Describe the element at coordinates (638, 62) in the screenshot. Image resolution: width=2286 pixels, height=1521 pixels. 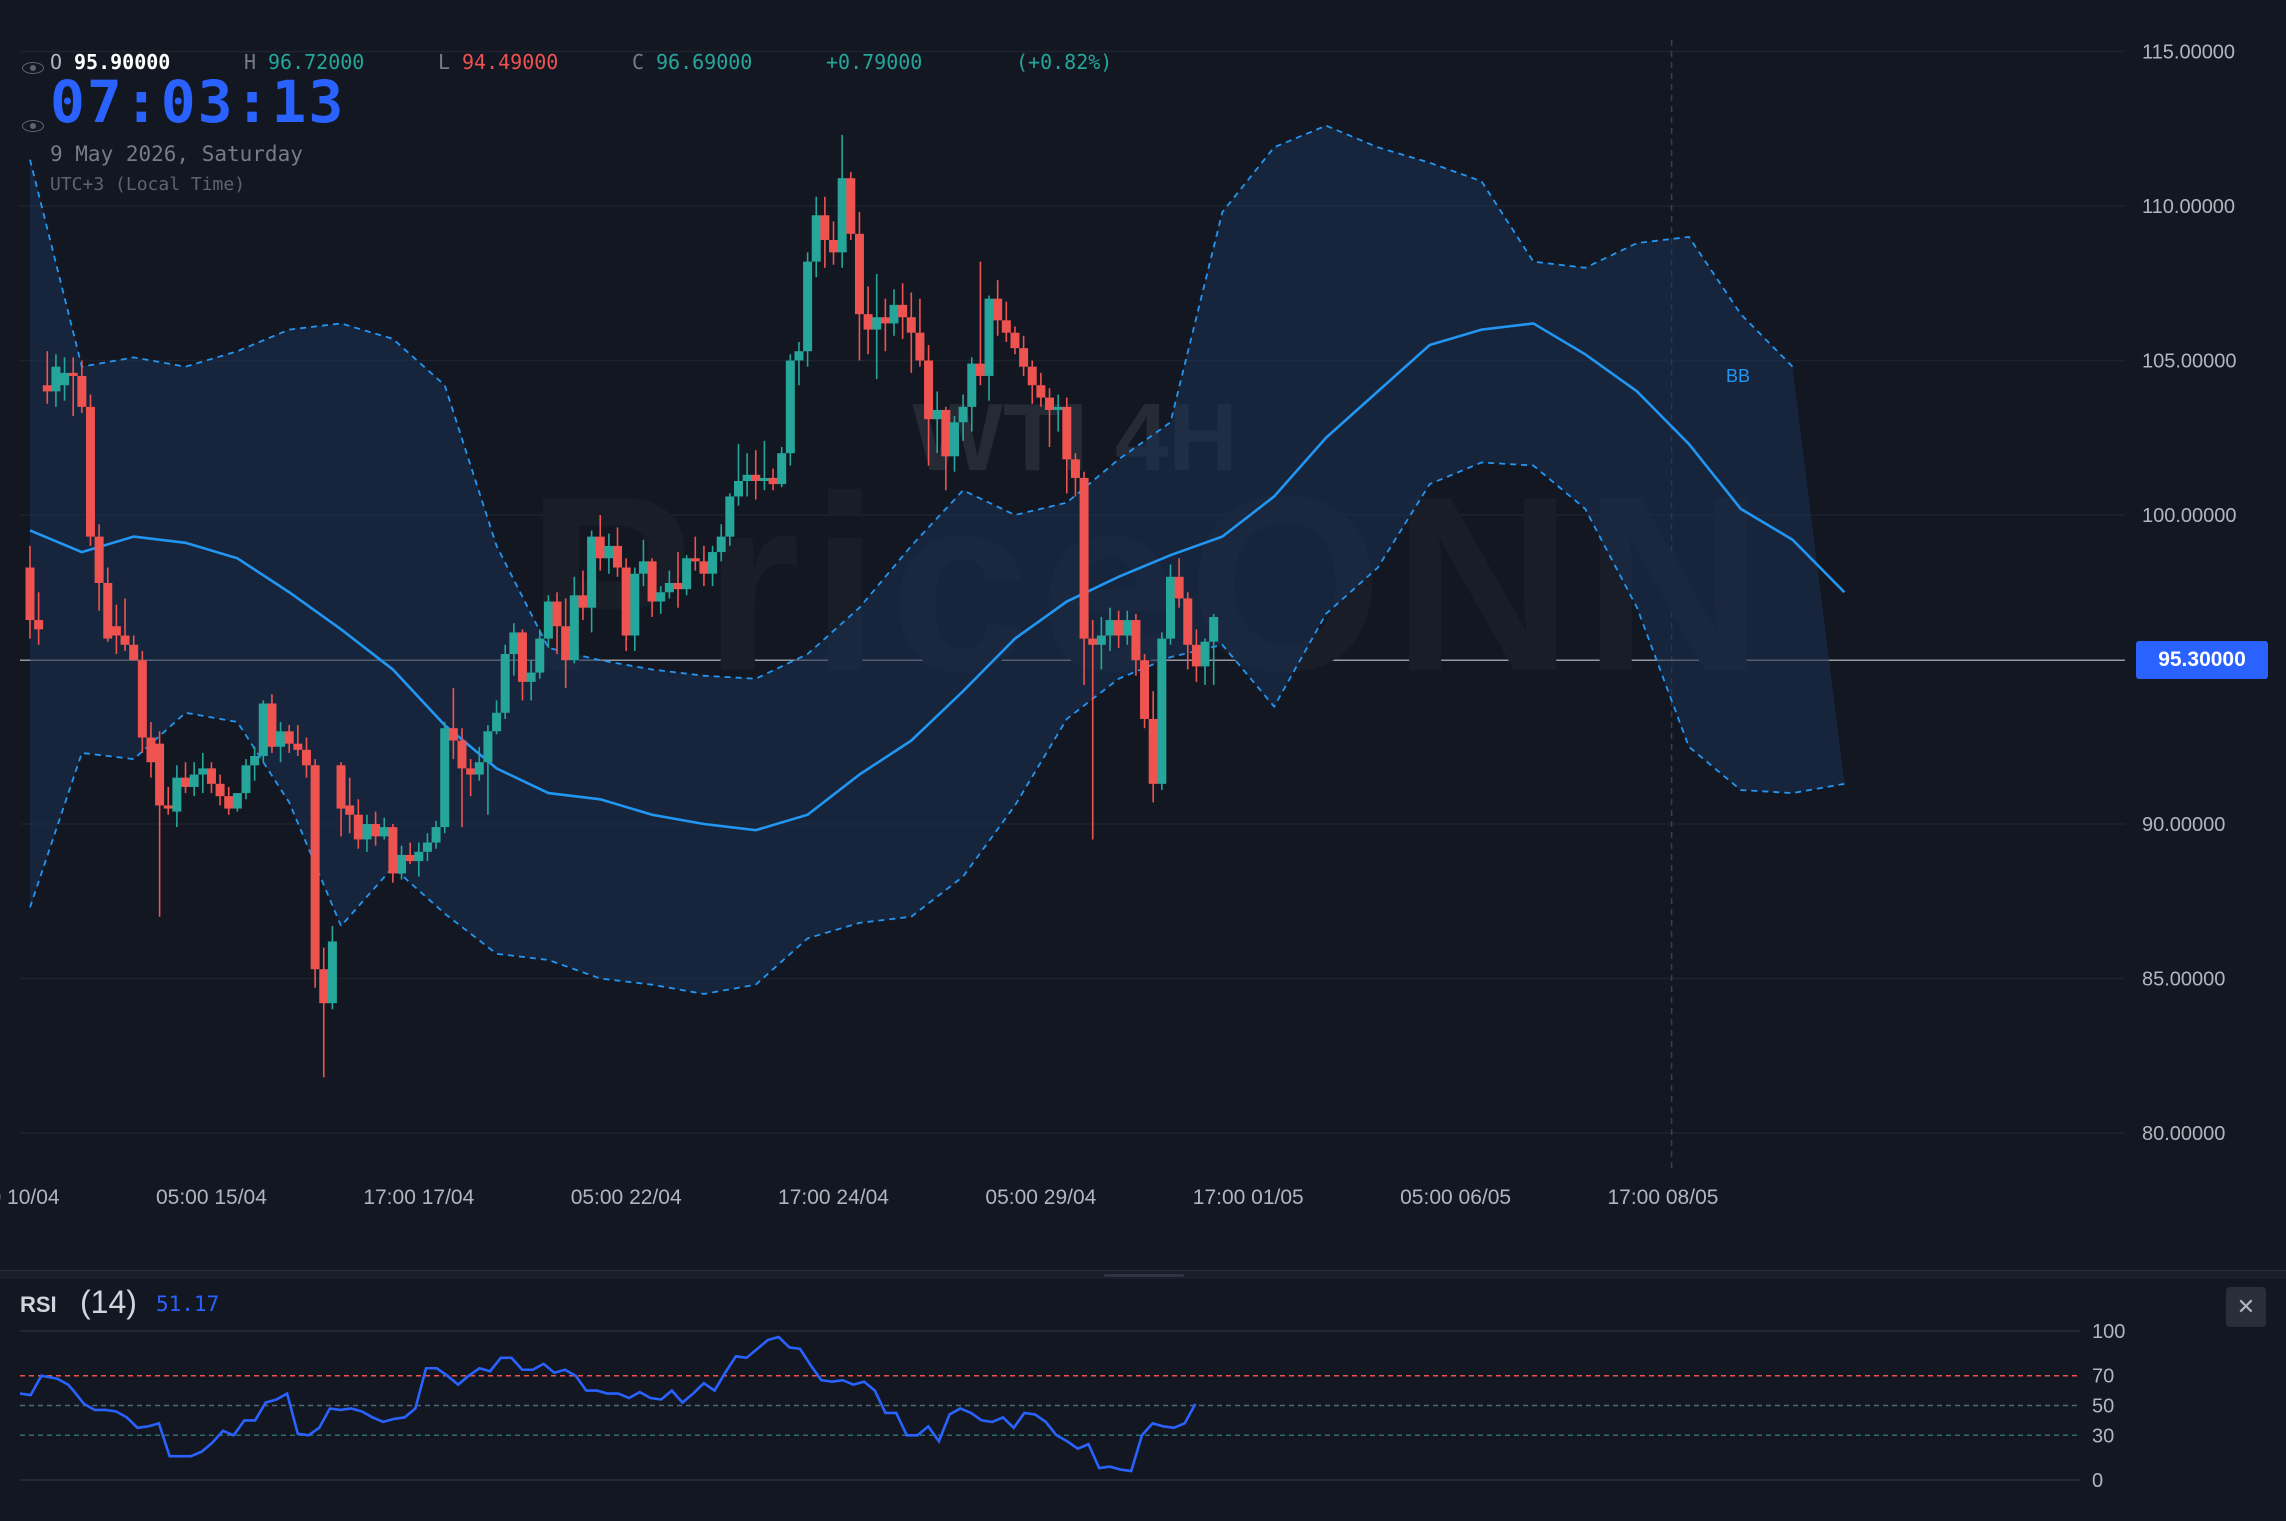
I see `close-label: C` at that location.